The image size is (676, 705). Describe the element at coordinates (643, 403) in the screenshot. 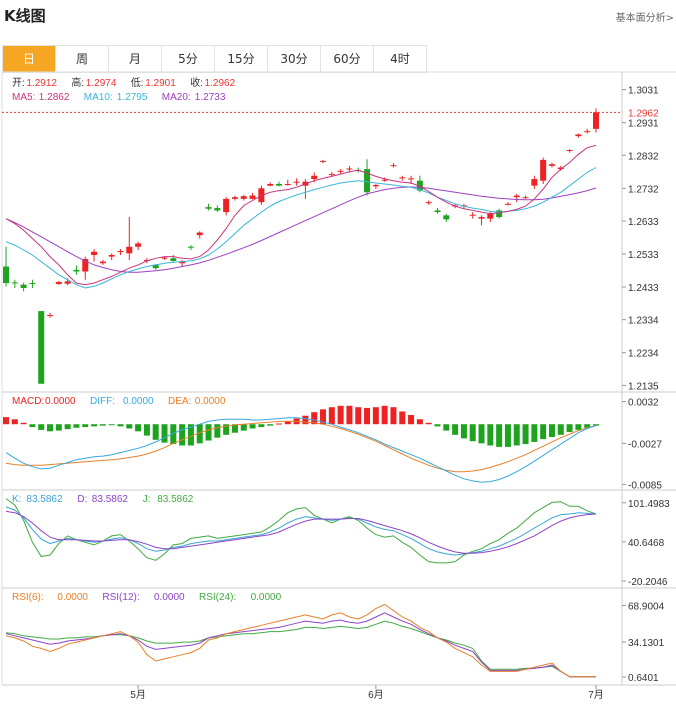

I see `y-tick-label: 0.0032` at that location.